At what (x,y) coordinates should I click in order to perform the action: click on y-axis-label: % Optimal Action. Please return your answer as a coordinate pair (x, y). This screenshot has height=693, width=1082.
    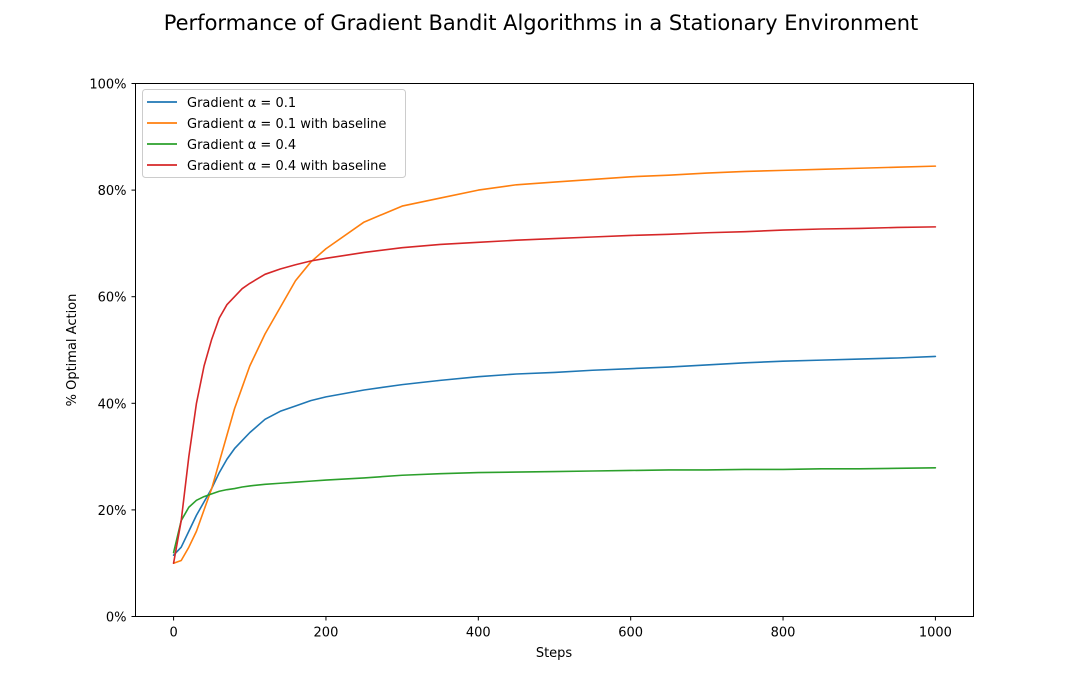
    Looking at the image, I should click on (72, 350).